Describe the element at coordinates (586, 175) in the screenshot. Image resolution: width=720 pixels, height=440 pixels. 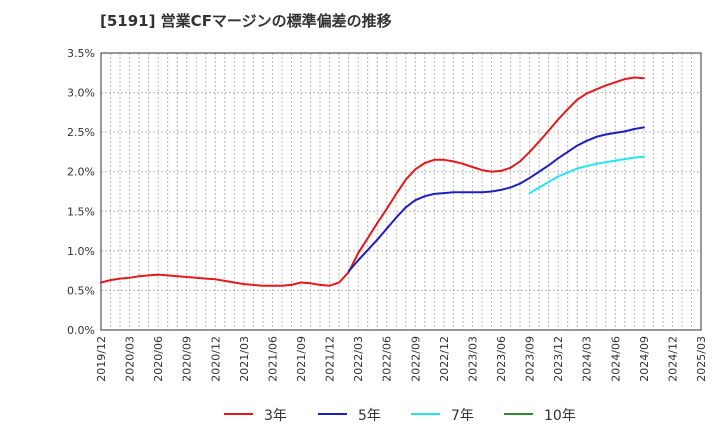
I see `series-line-7年` at that location.